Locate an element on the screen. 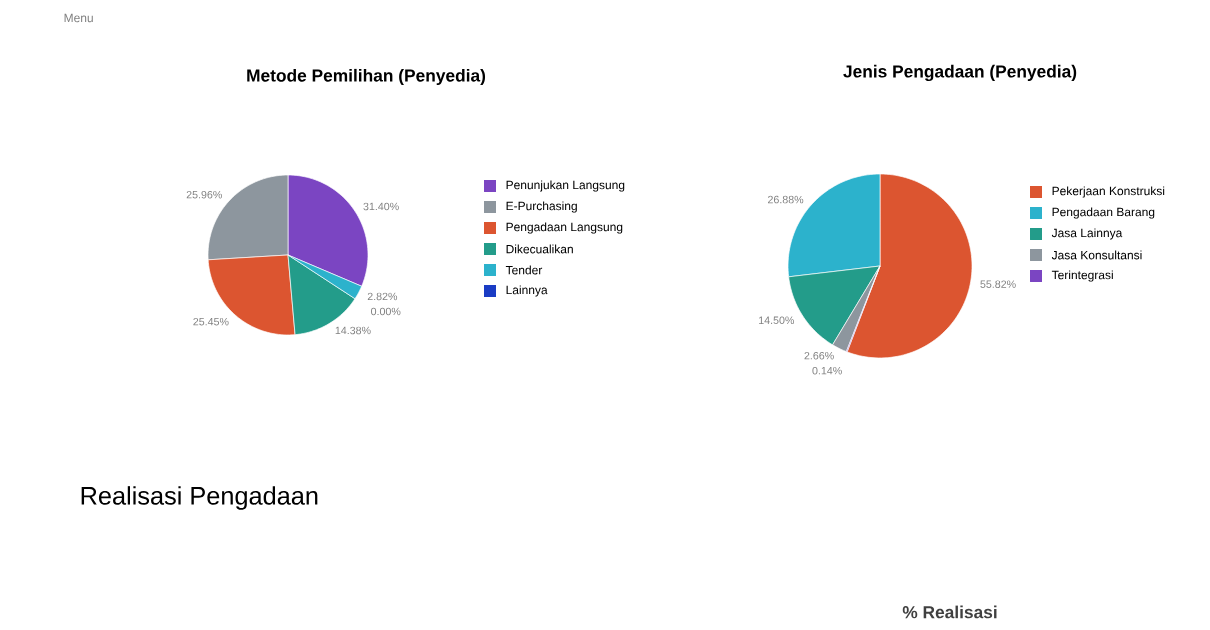 The height and width of the screenshot is (630, 1210). legend-label: Dikecualikan is located at coordinates (539, 249).